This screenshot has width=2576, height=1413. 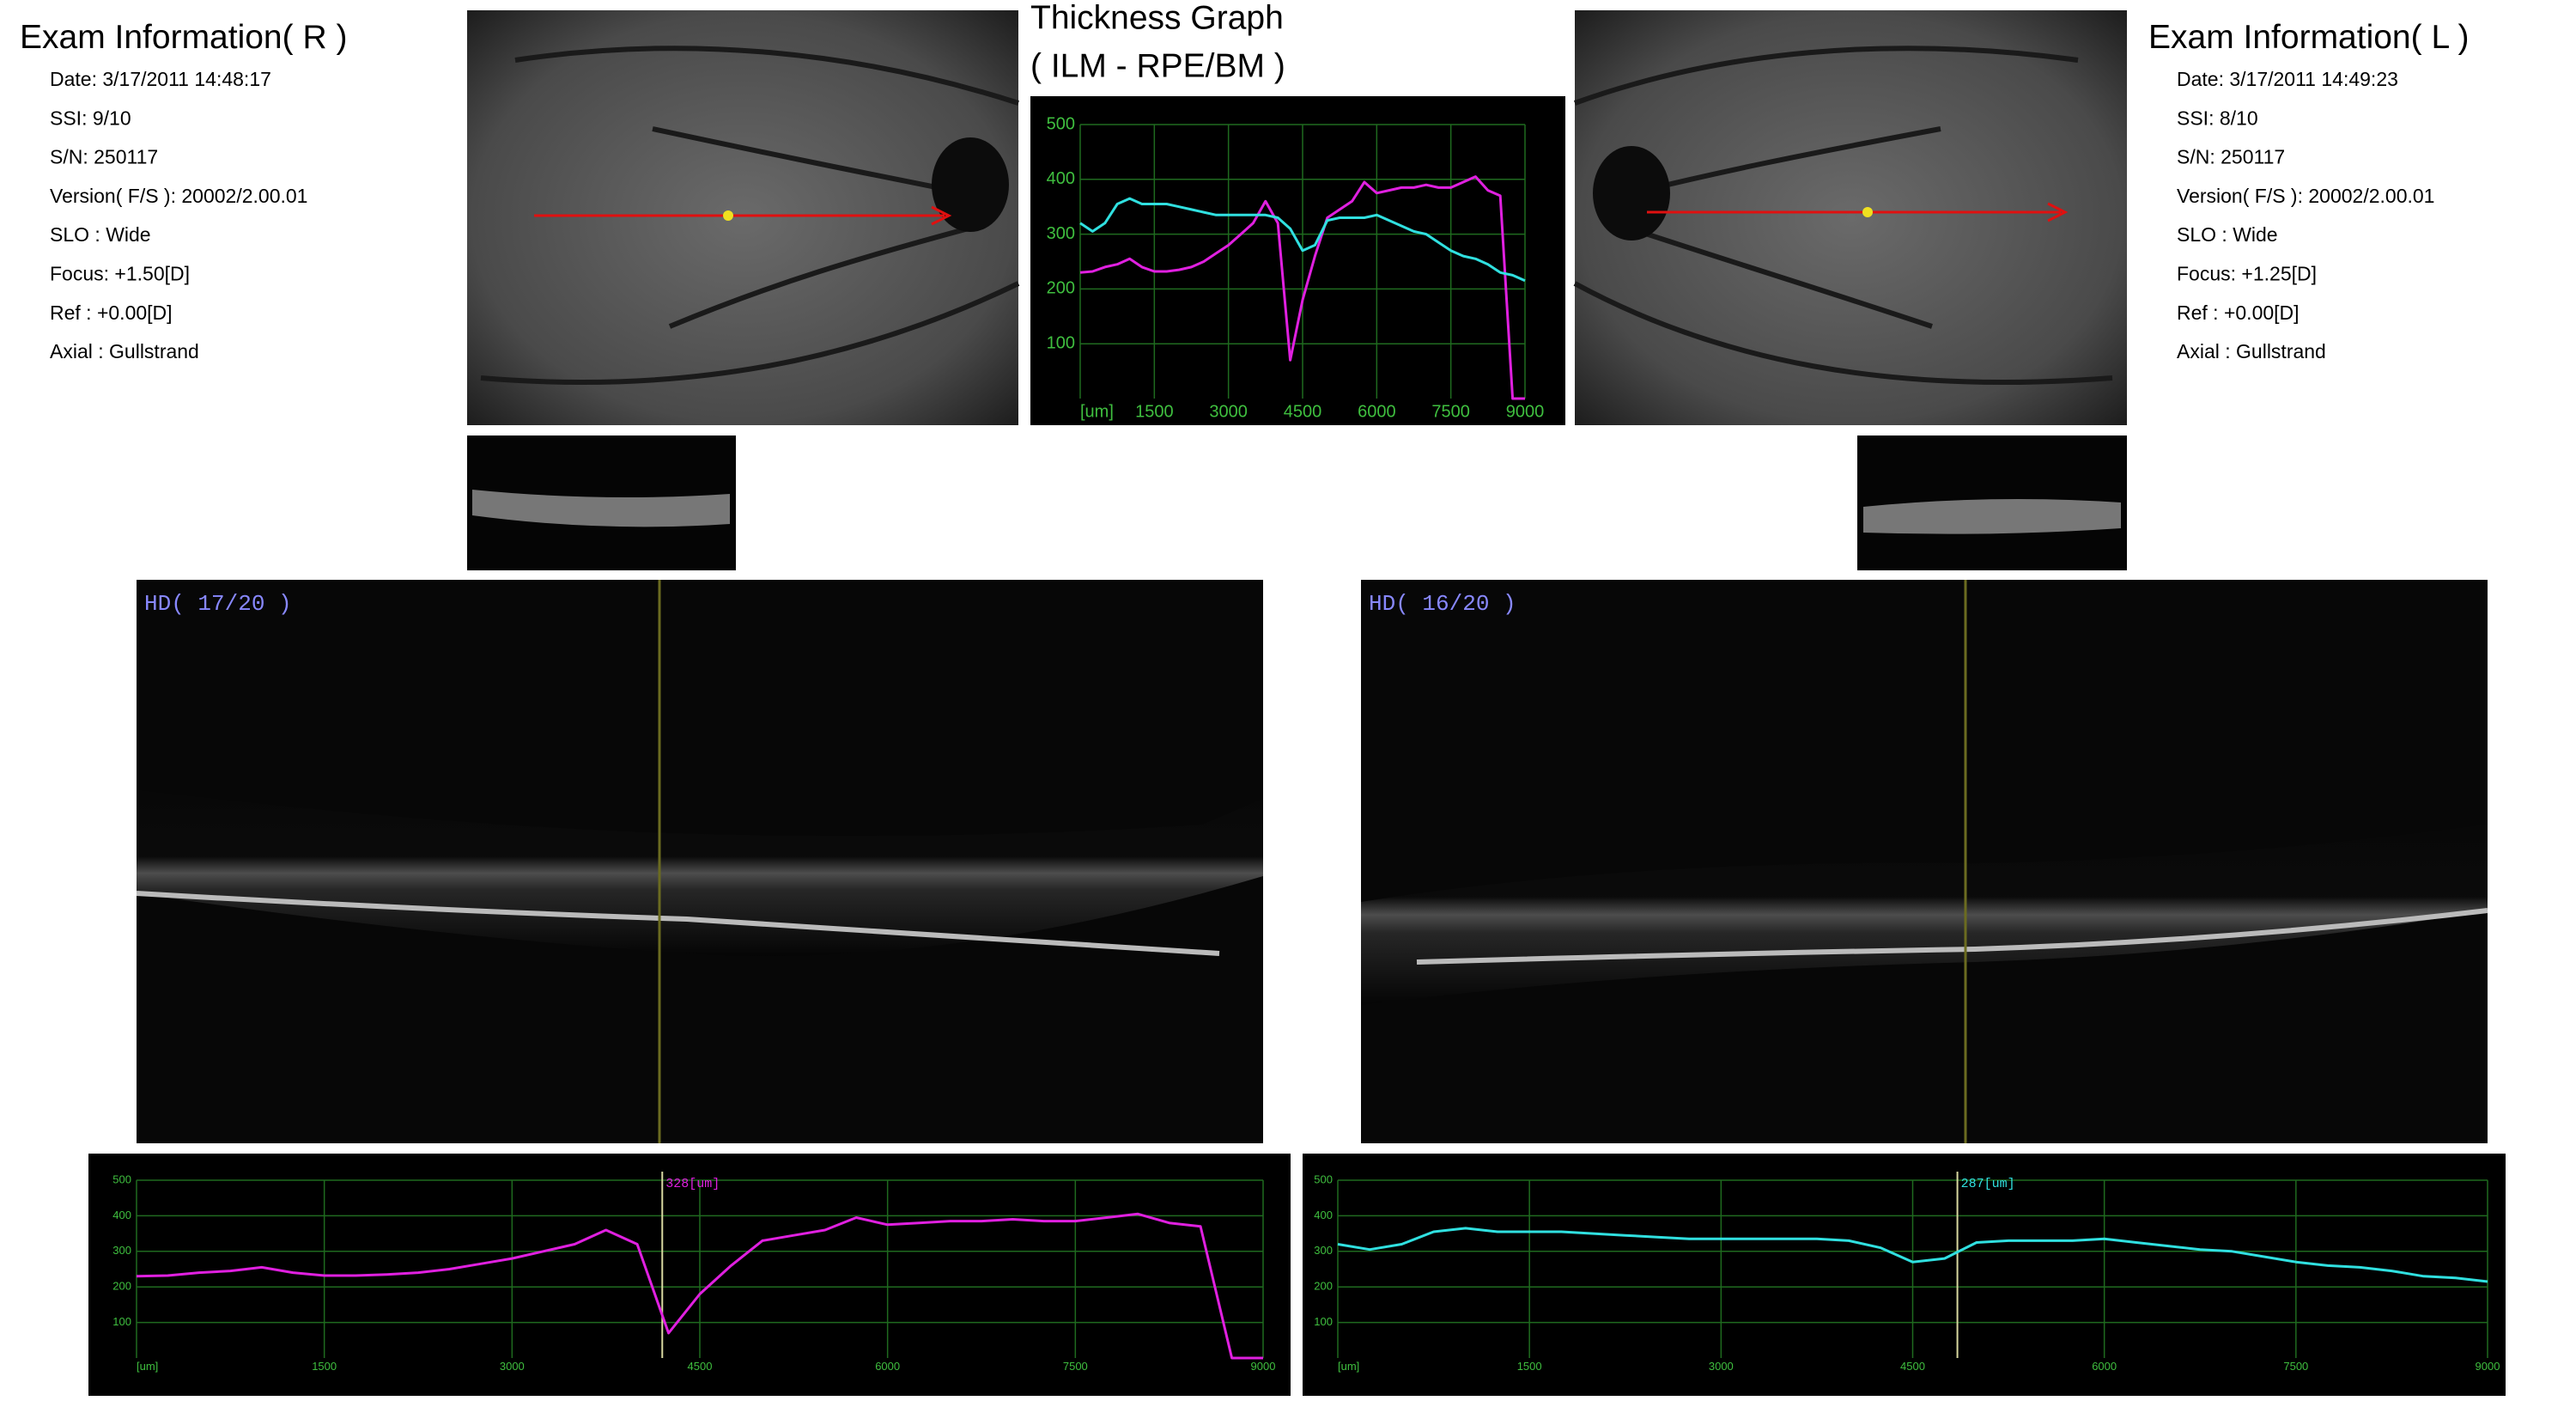 I want to click on bscan-thumbnail-left, so click(x=1992, y=503).